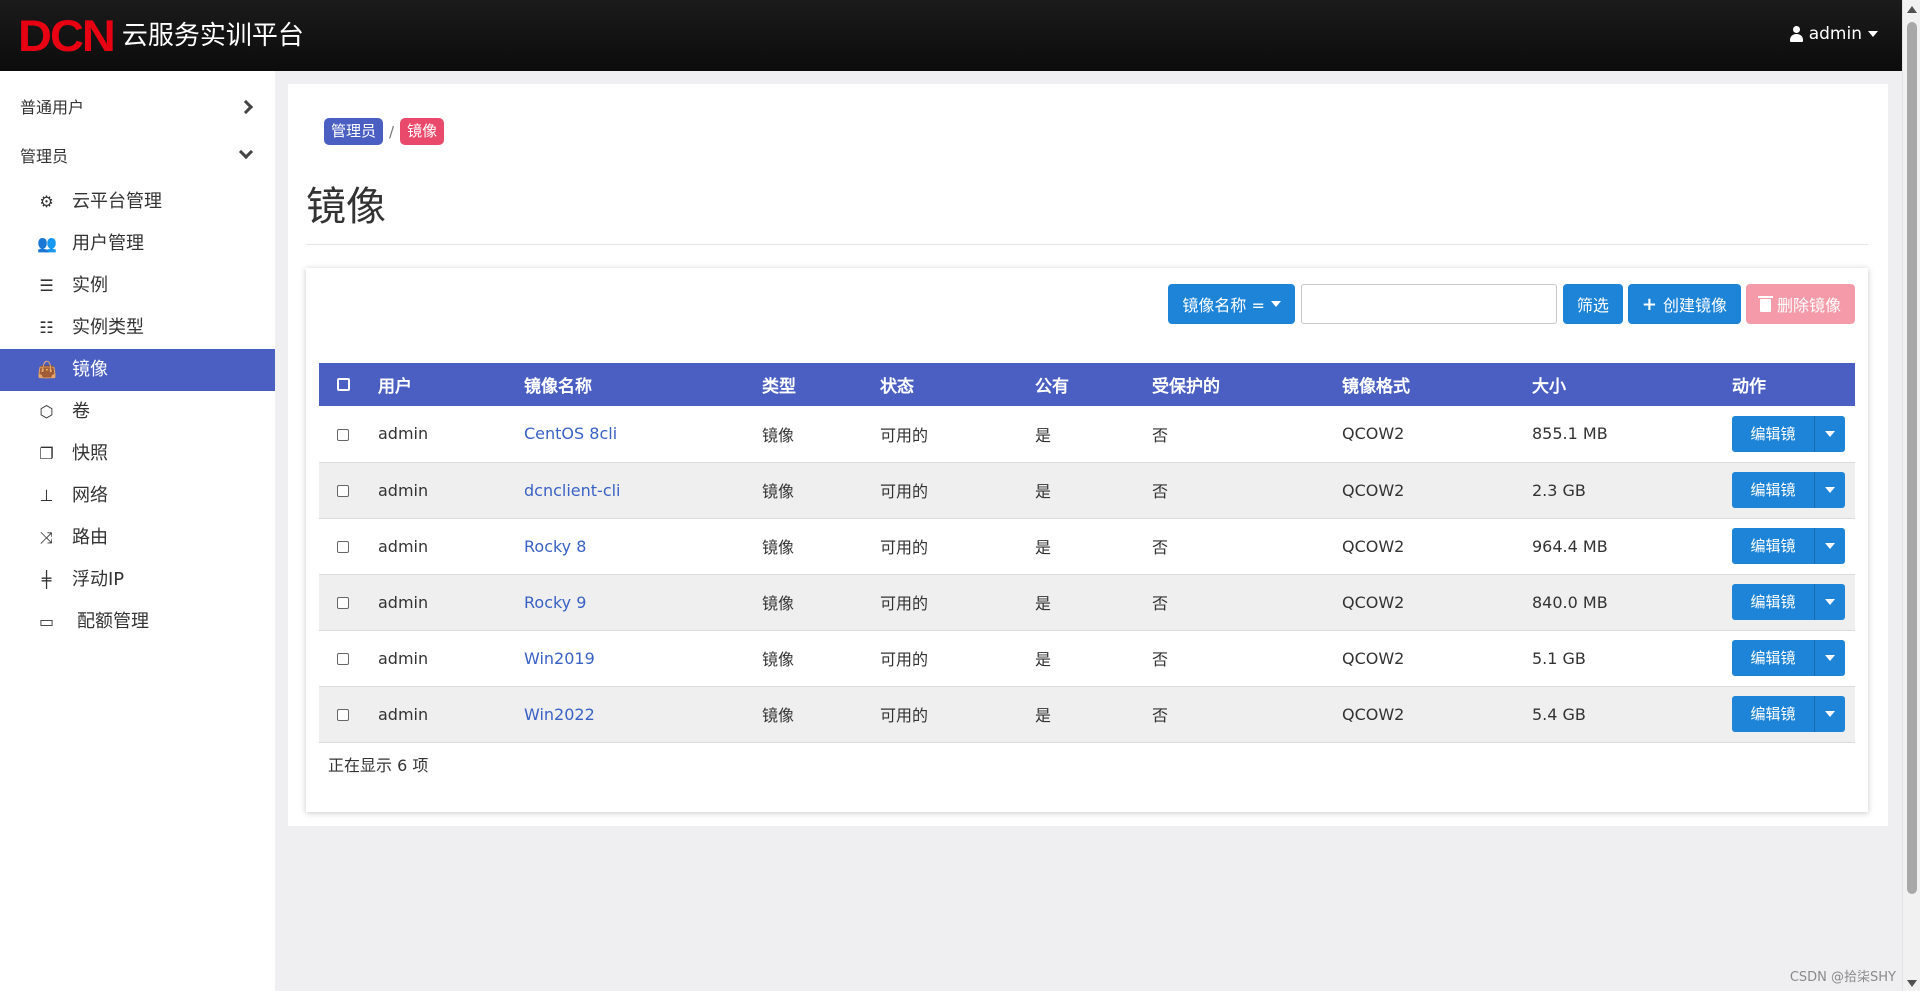 Image resolution: width=1920 pixels, height=991 pixels. I want to click on scroll-thumb, so click(1912, 458).